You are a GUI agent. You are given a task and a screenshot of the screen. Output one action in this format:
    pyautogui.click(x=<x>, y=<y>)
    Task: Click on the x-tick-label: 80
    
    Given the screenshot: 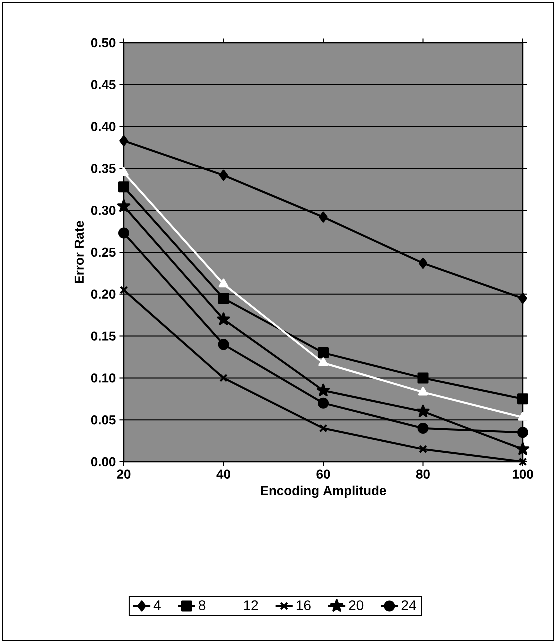 What is the action you would take?
    pyautogui.click(x=423, y=474)
    